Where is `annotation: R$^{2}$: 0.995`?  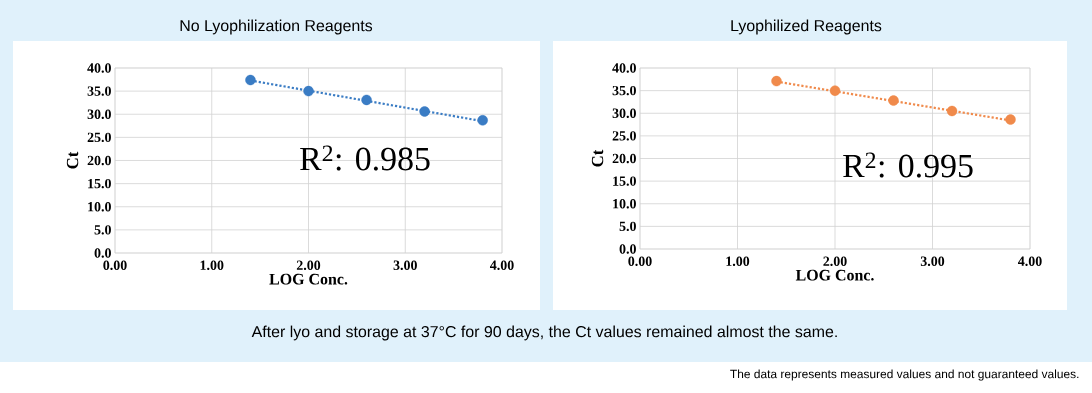
annotation: R$^{2}$: 0.995 is located at coordinates (908, 165).